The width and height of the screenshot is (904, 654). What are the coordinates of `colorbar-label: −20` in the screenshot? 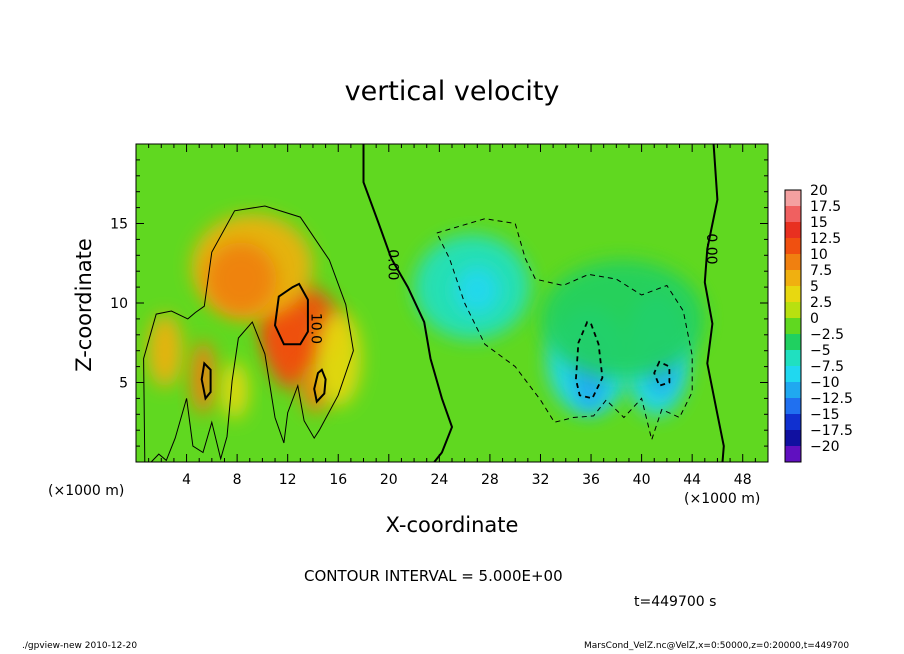 It's located at (825, 447).